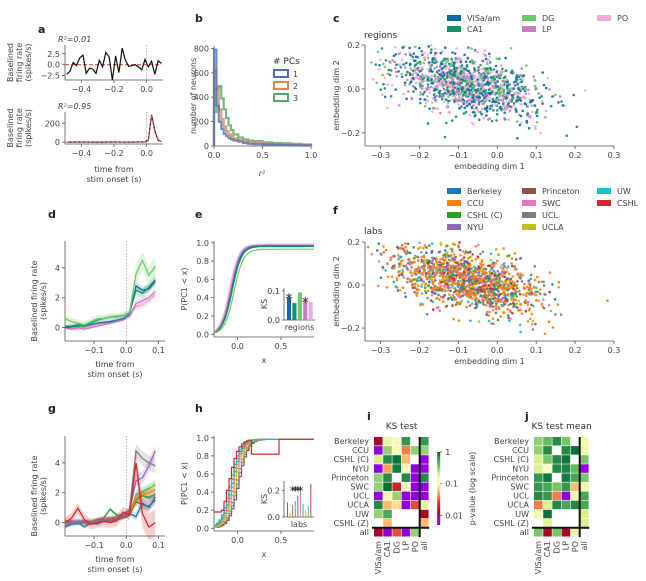  What do you see at coordinates (263, 289) in the screenshot?
I see `cdf-line-VISa/am` at bounding box center [263, 289].